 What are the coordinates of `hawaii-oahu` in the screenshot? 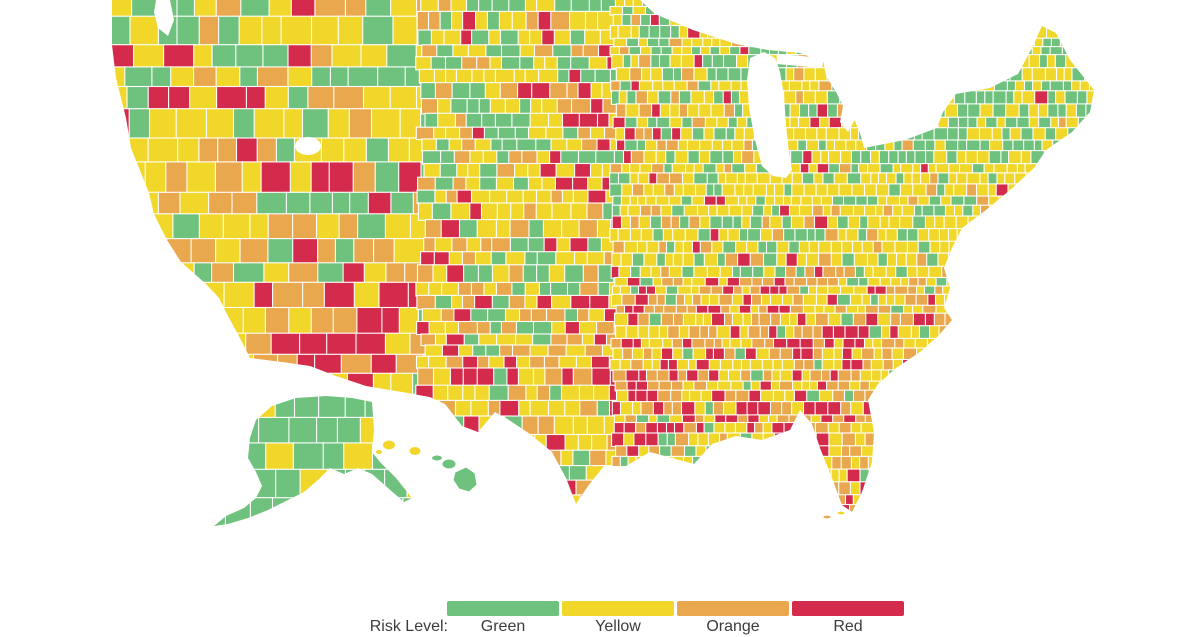 It's located at (415, 451).